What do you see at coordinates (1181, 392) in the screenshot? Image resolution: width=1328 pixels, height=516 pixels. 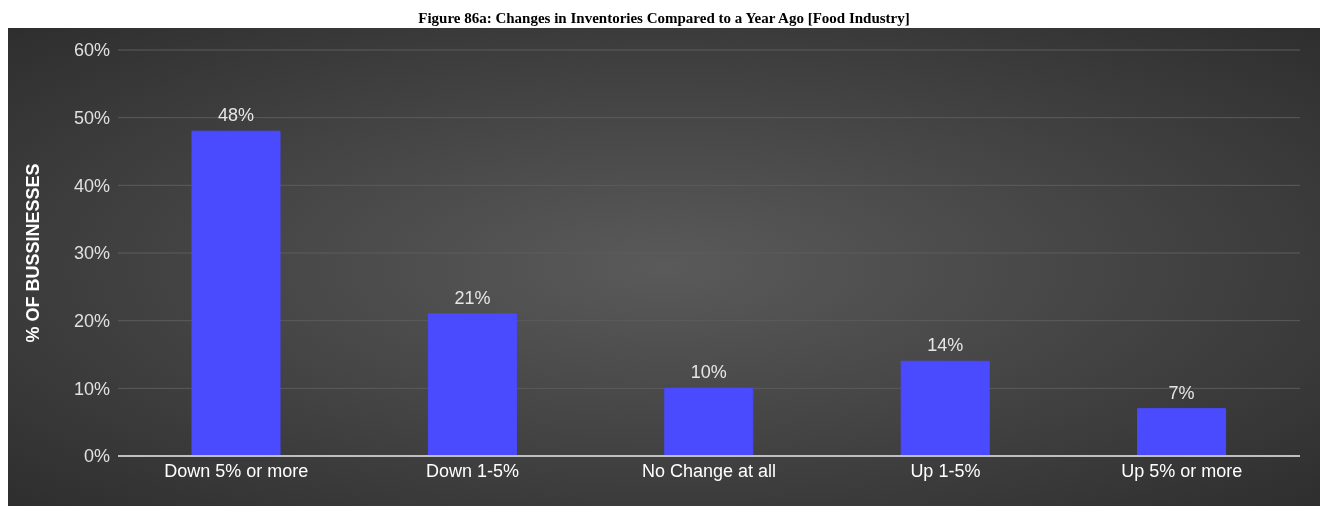 I see `data-label: 7%` at bounding box center [1181, 392].